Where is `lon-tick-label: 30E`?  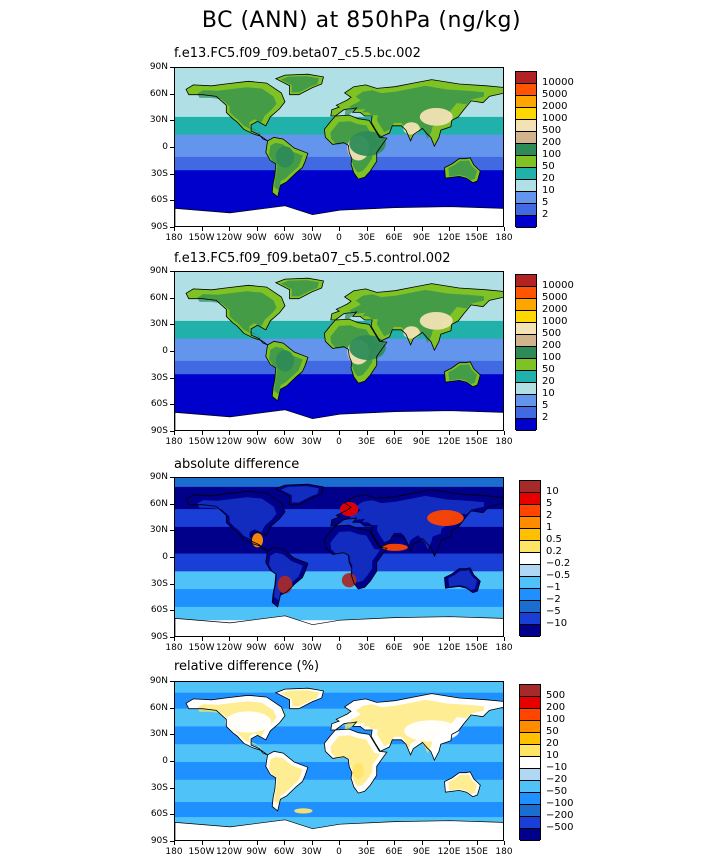 lon-tick-label: 30E is located at coordinates (366, 852).